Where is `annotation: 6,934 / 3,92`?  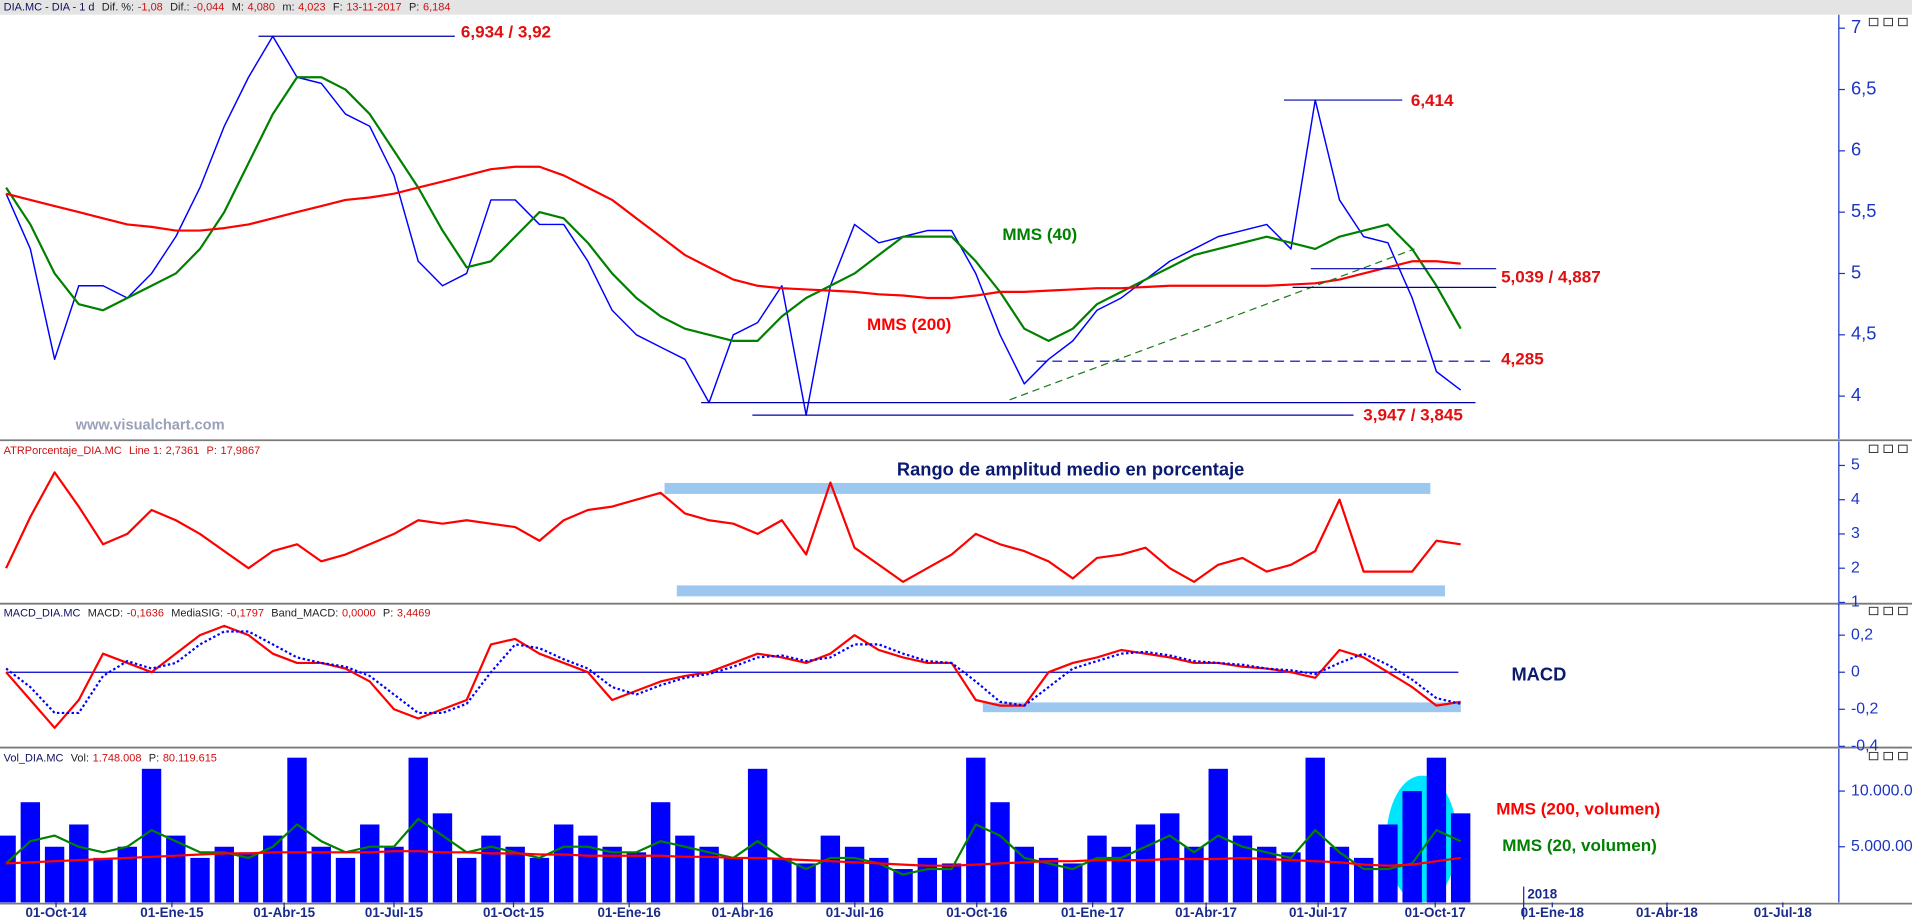 annotation: 6,934 / 3,92 is located at coordinates (506, 32).